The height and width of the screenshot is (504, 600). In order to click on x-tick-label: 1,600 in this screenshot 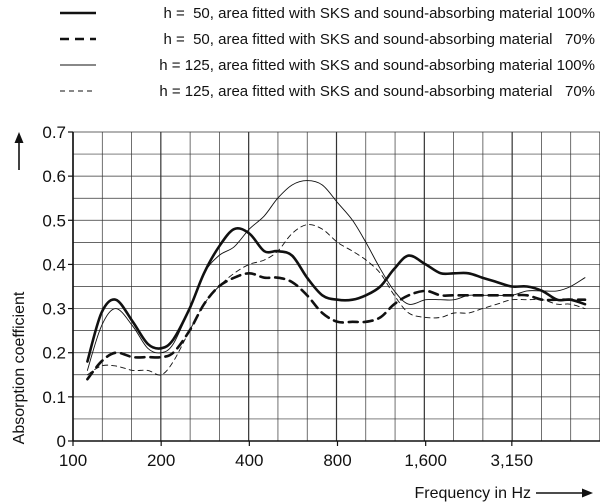, I will do `click(425, 460)`.